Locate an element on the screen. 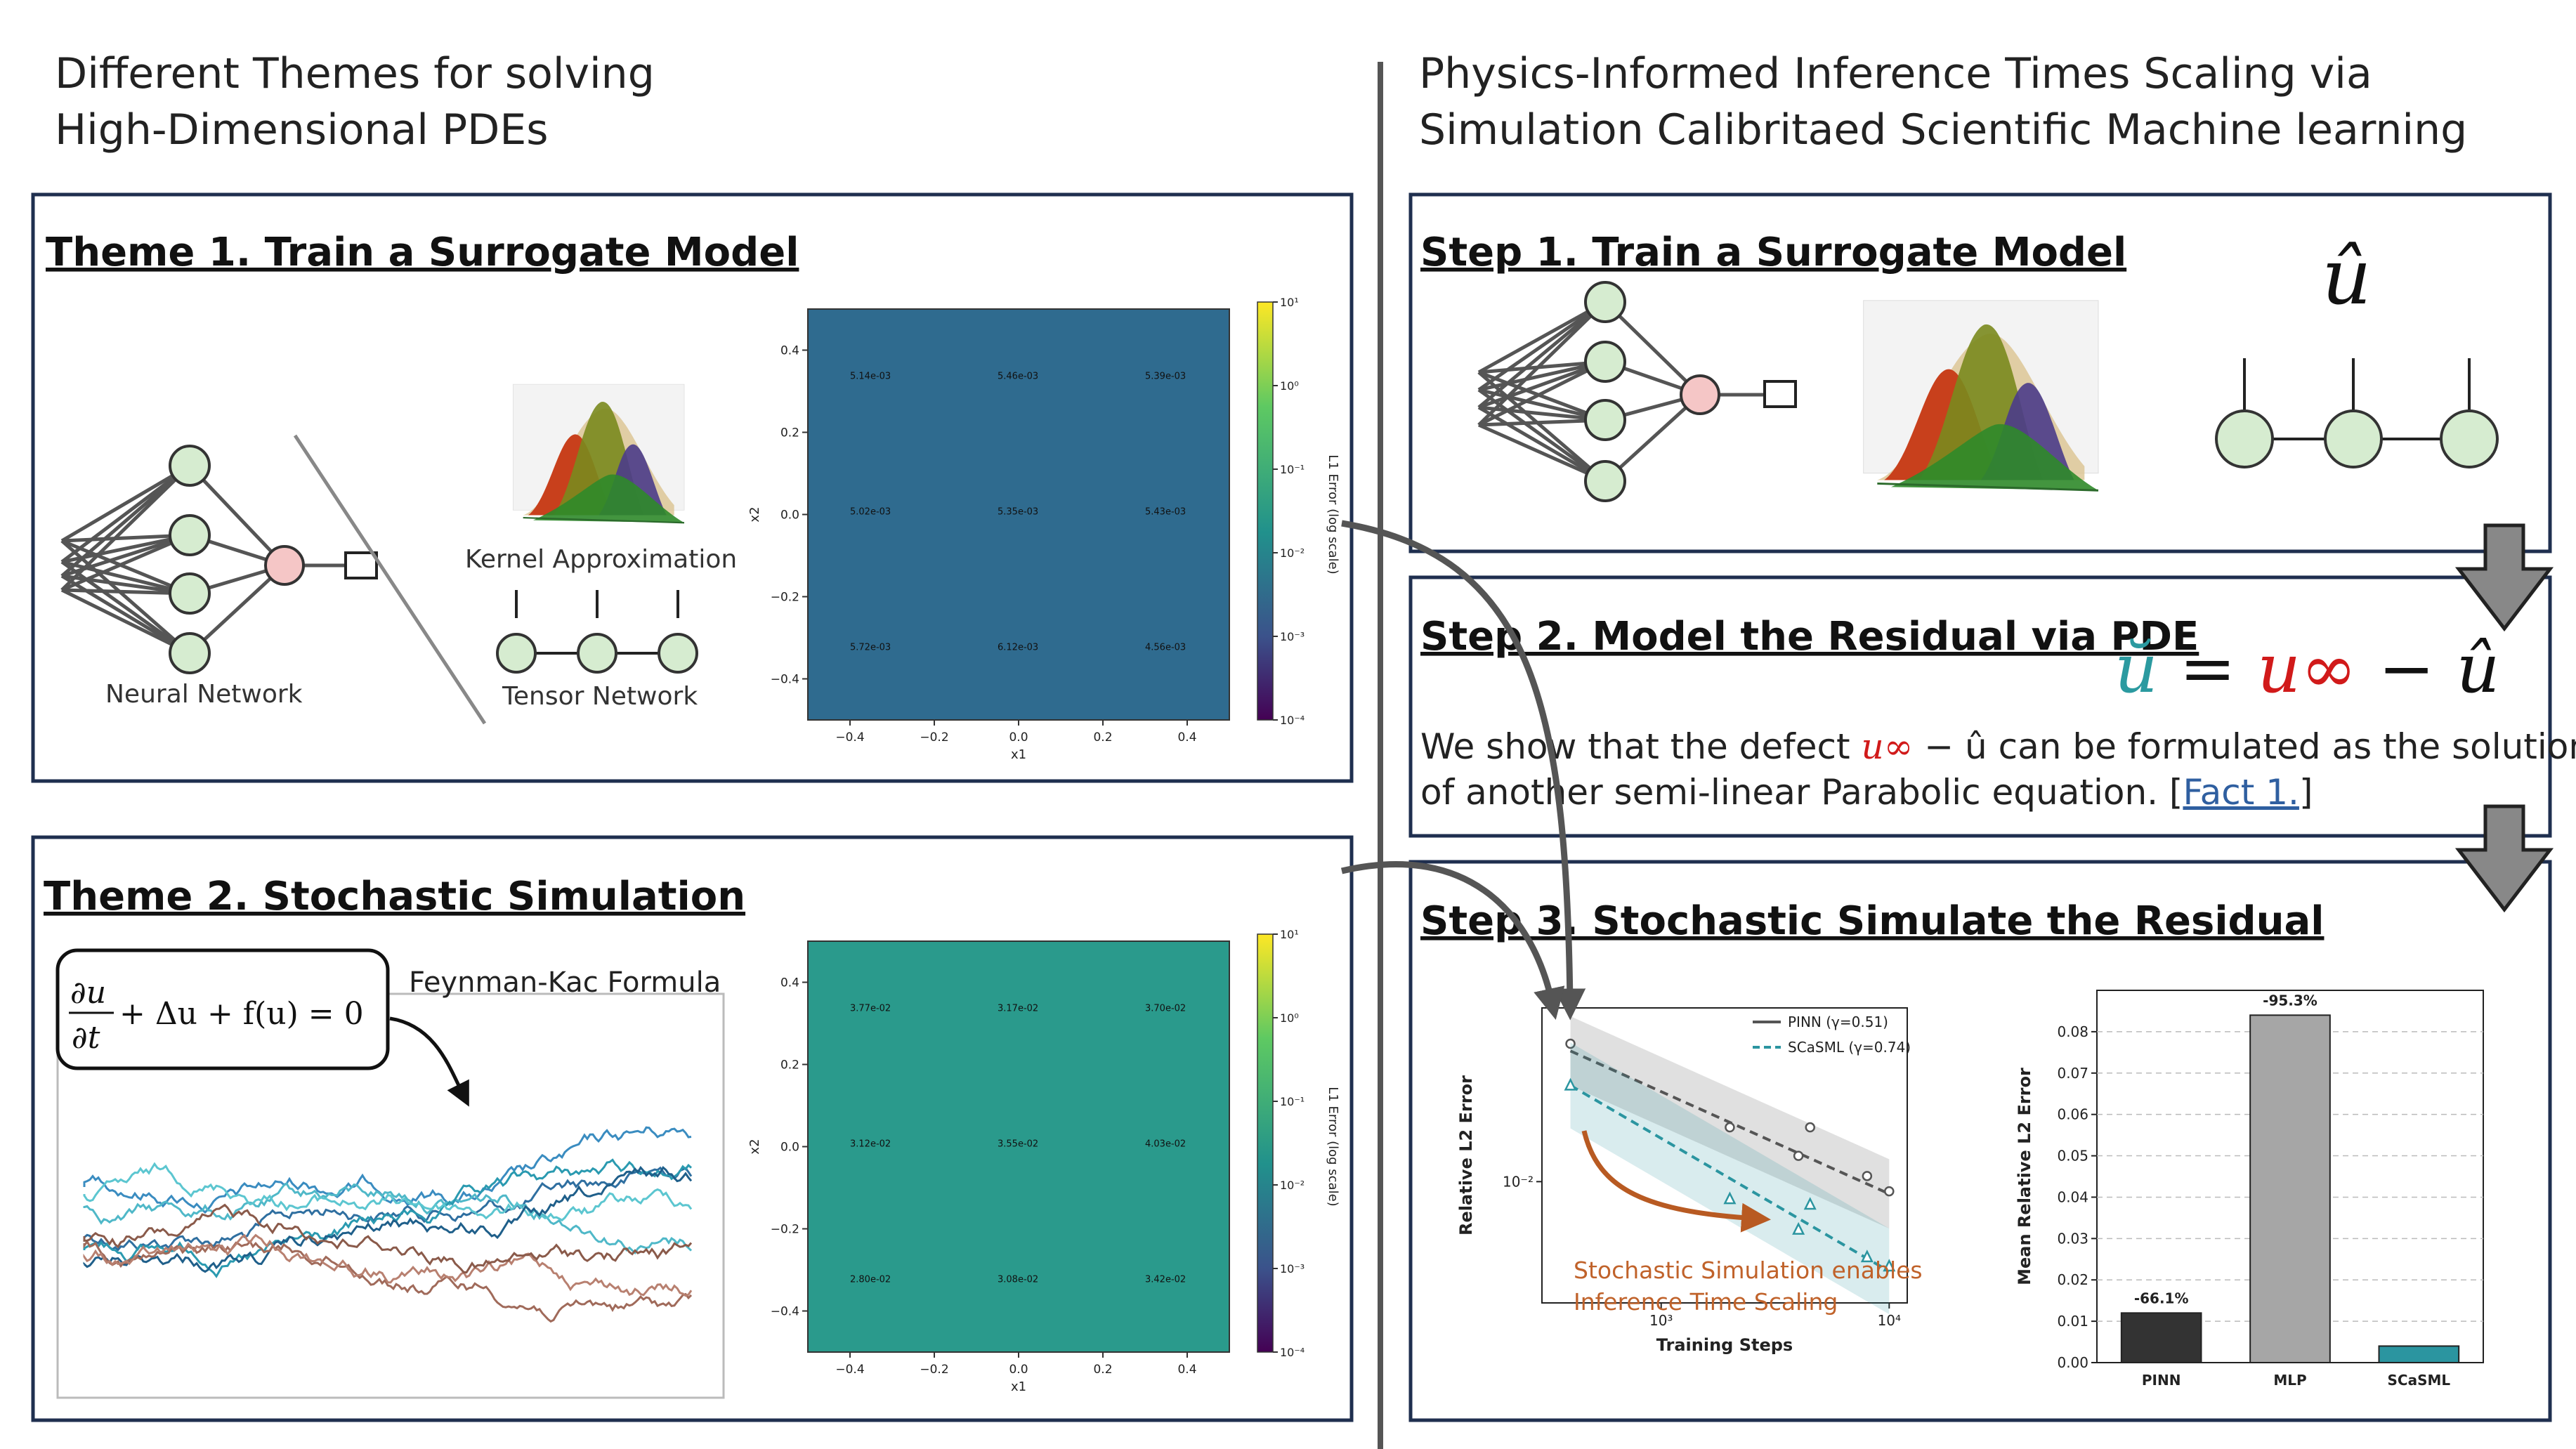  theme2-to-step3-arrow is located at coordinates (1452, 940).